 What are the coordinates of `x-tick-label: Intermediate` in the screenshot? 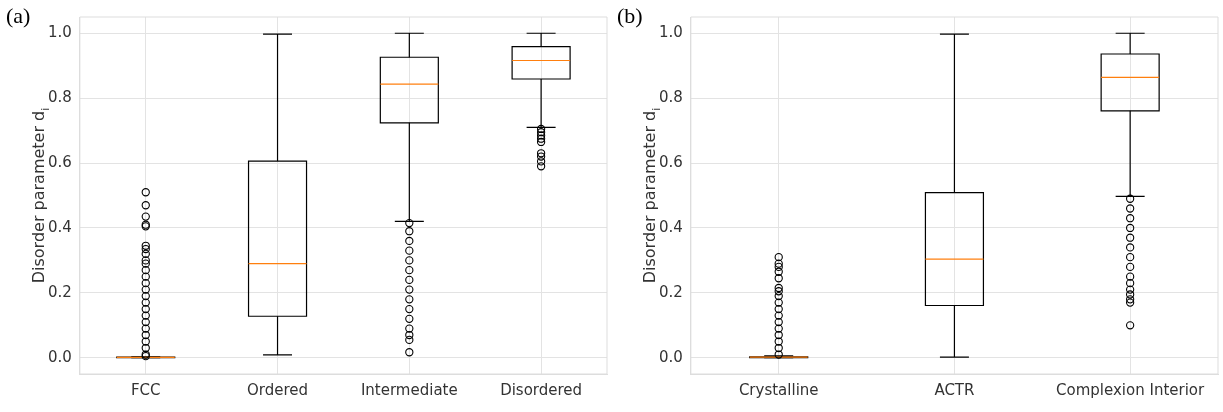 It's located at (409, 389).